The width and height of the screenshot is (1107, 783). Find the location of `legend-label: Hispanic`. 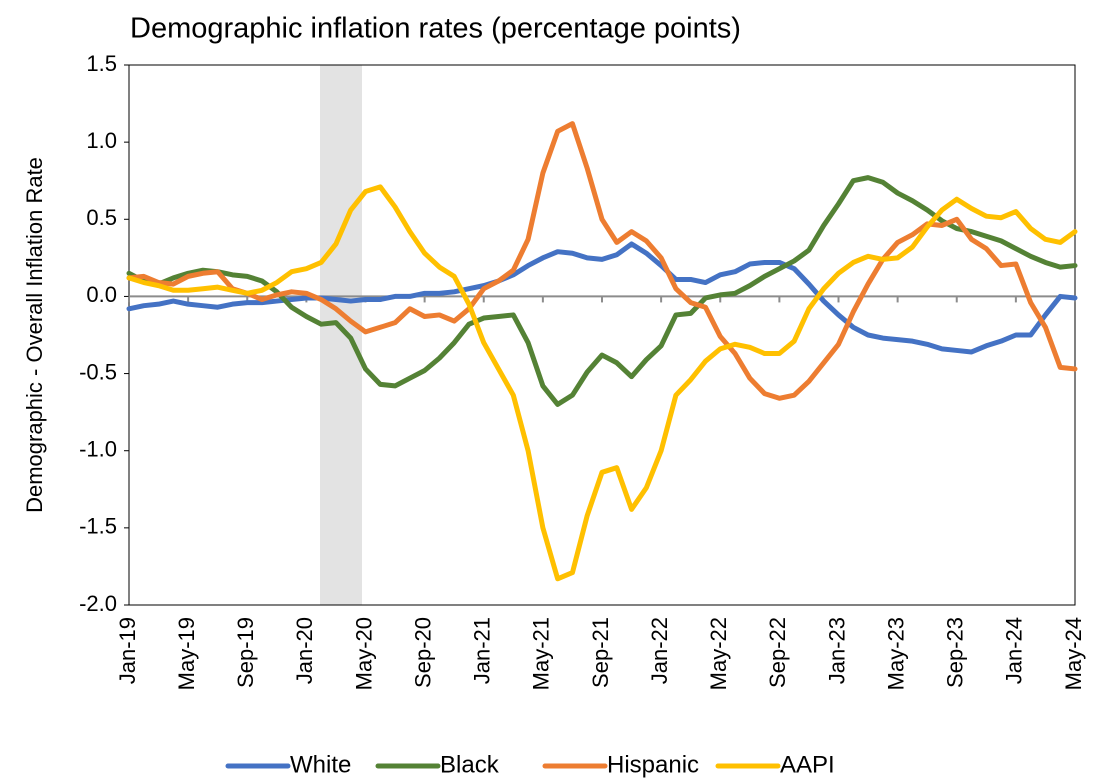

legend-label: Hispanic is located at coordinates (653, 764).